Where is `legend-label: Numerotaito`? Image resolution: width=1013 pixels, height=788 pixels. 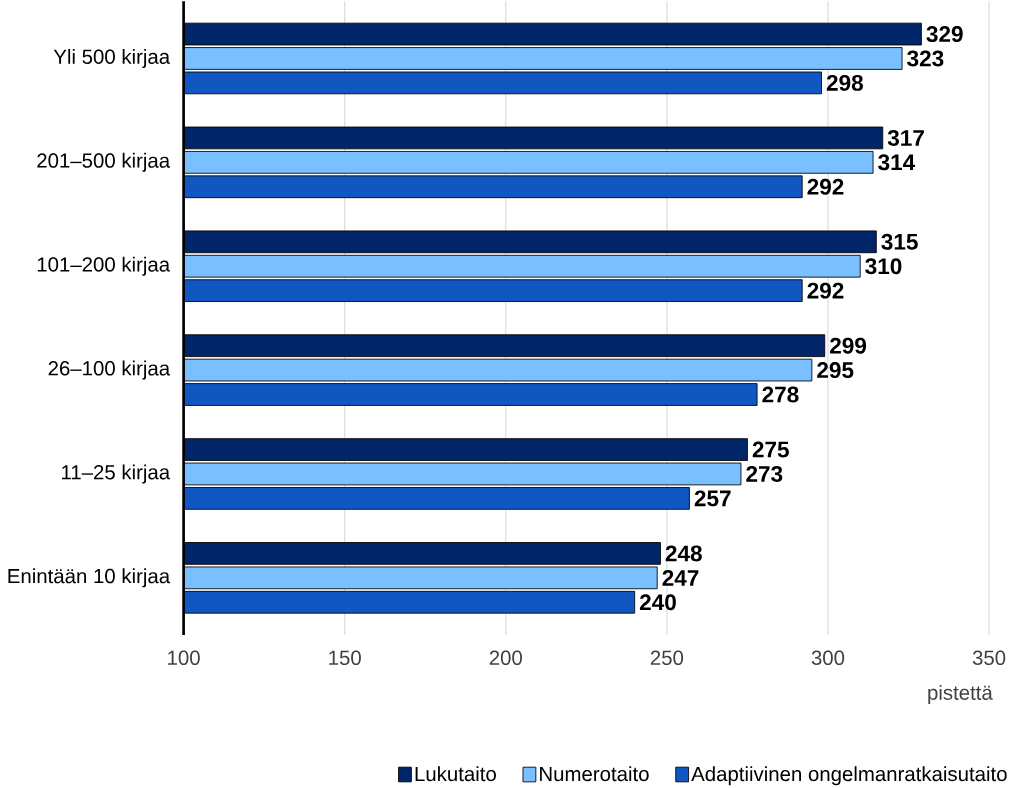 legend-label: Numerotaito is located at coordinates (594, 774).